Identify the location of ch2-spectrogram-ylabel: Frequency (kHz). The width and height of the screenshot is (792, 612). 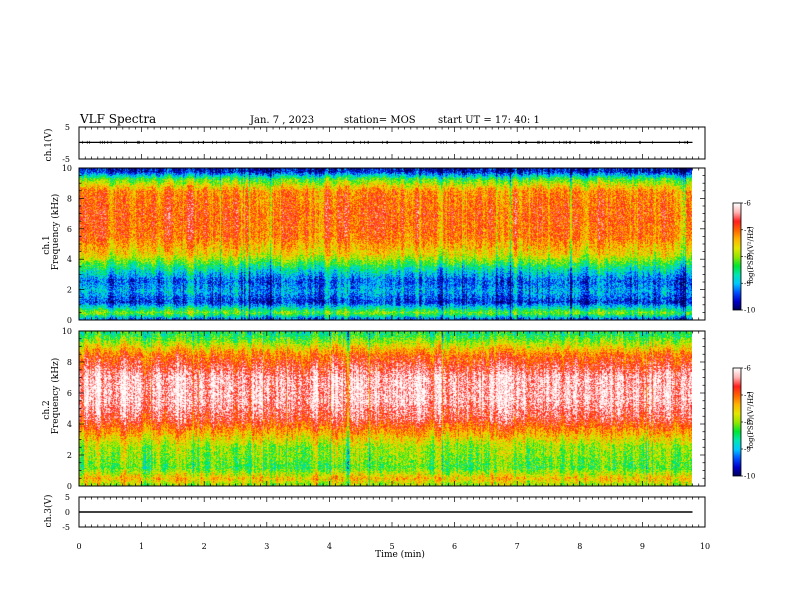
(55, 396).